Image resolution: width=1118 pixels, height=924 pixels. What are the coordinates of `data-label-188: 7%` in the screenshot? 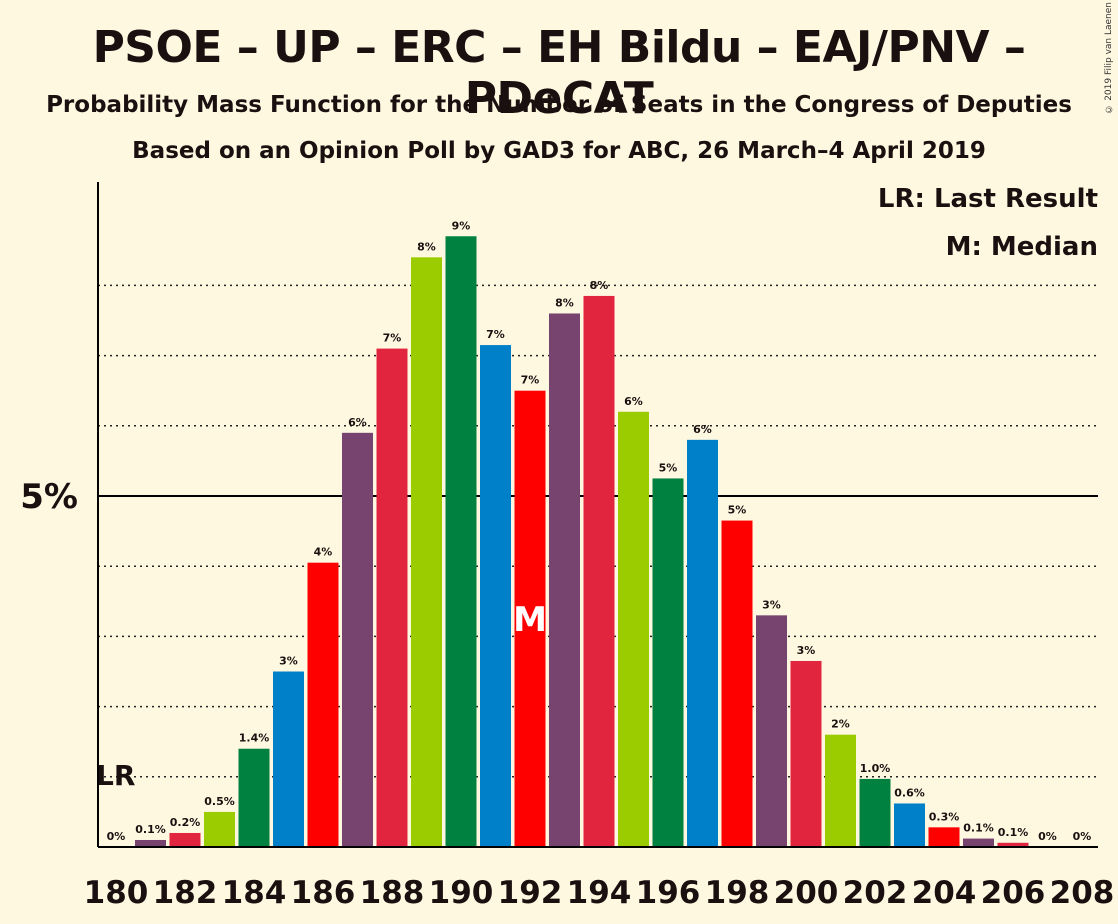 It's located at (392, 338).